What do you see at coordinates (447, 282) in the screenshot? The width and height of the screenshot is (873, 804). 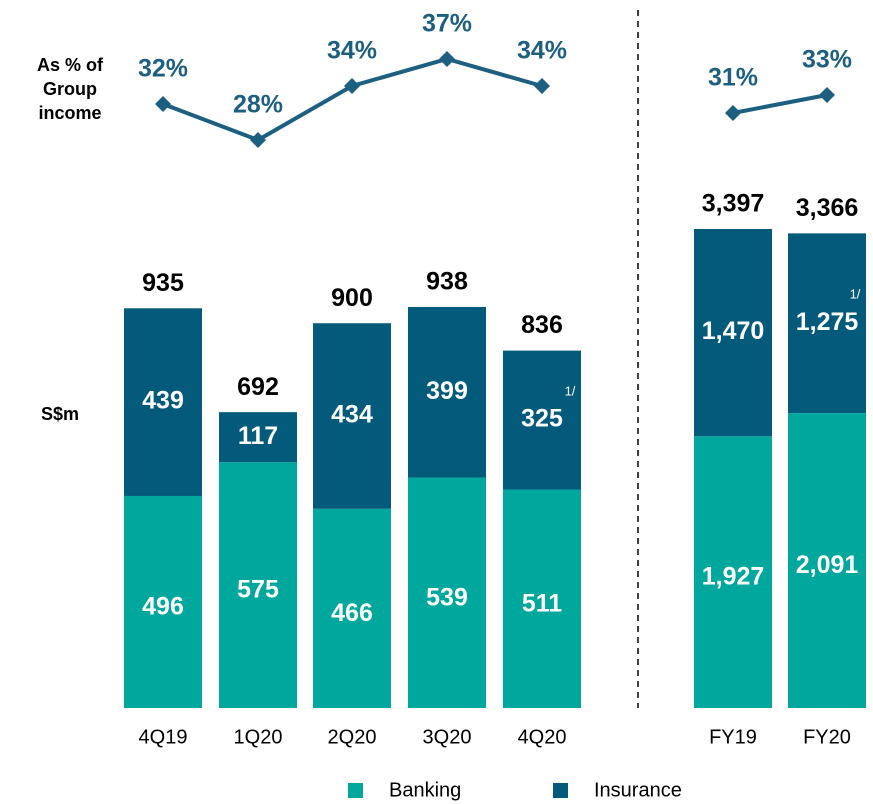 I see `total-label: 938` at bounding box center [447, 282].